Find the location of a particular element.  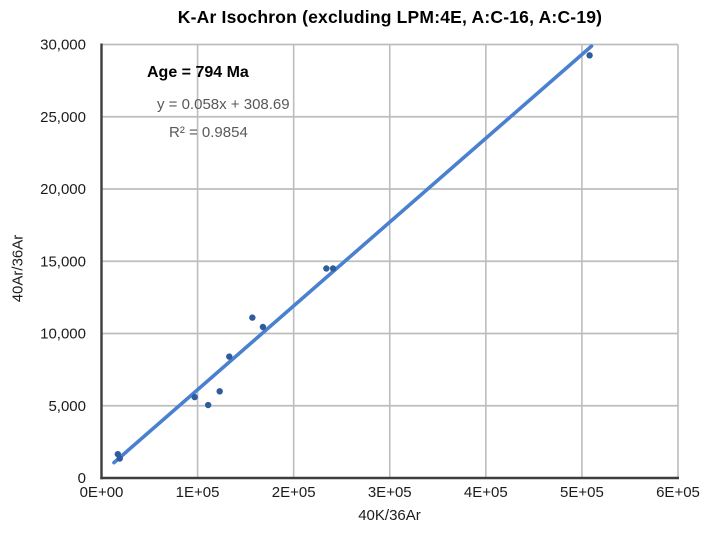

y-tick-label: 15,000 is located at coordinates (63, 261).